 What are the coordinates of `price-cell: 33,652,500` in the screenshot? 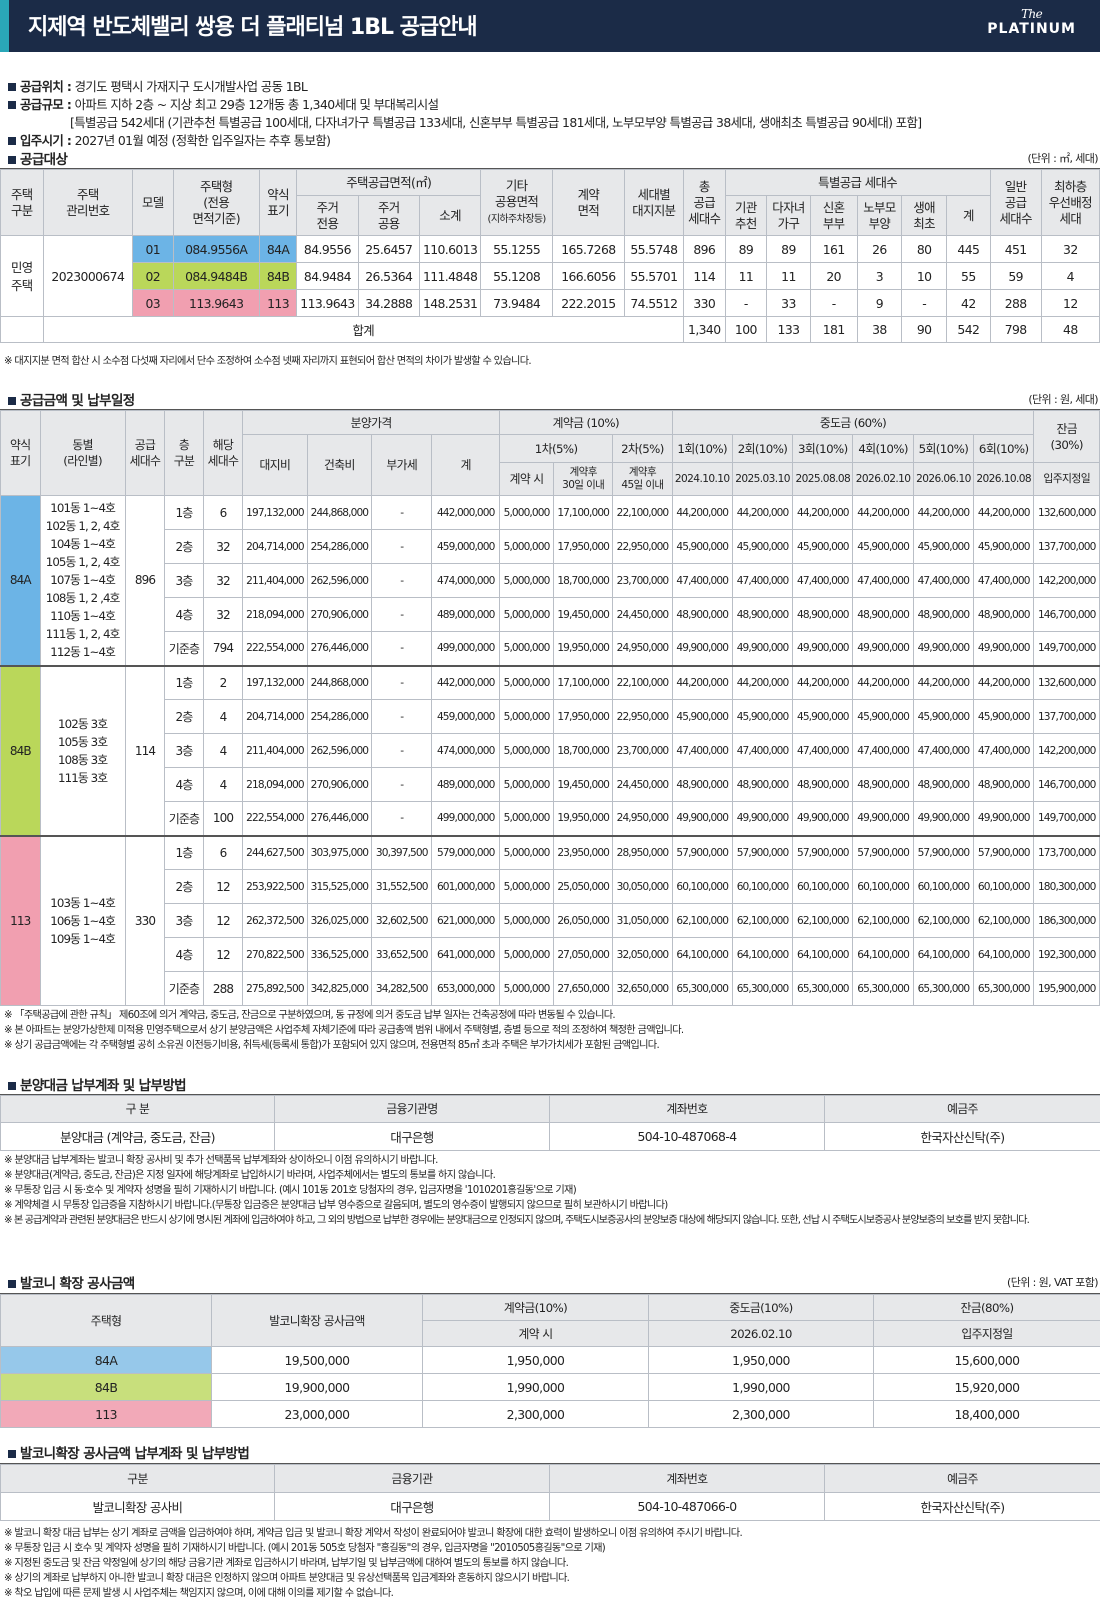 It's located at (402, 954).